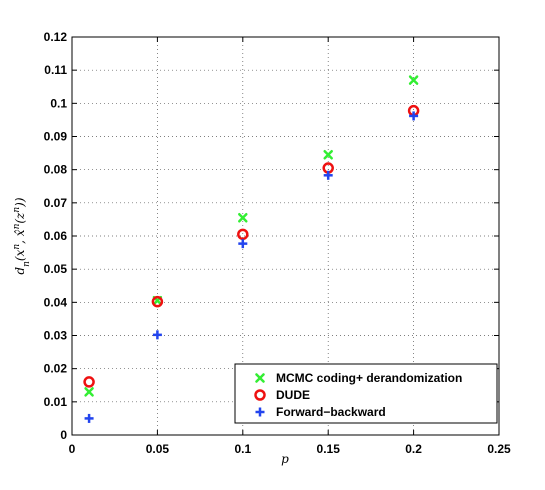 This screenshot has width=545, height=490. I want to click on y-tick-label: 0.1, so click(58, 103).